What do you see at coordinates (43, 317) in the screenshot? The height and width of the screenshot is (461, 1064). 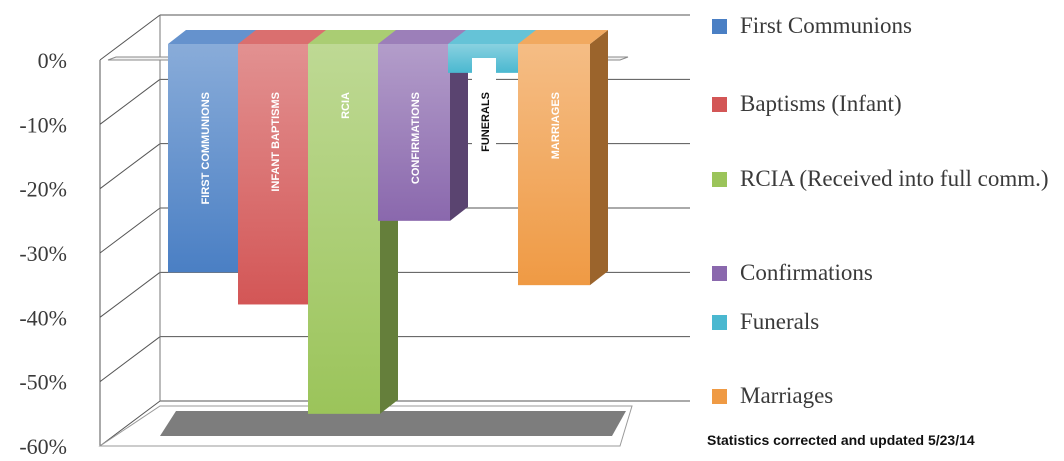 I see `y-tick-label: -40%` at bounding box center [43, 317].